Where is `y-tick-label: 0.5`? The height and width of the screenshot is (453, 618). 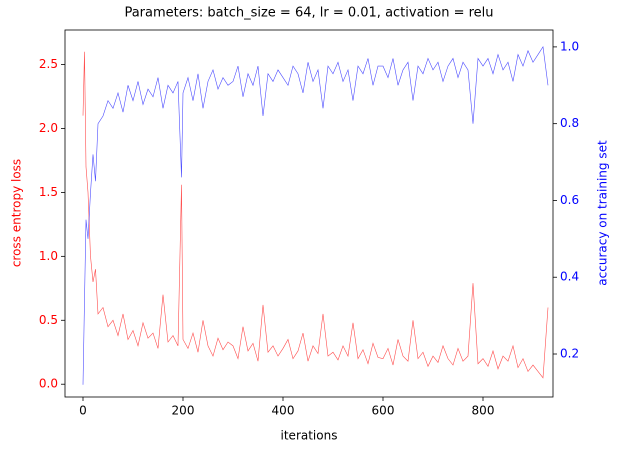 y-tick-label: 0.5 is located at coordinates (48, 320).